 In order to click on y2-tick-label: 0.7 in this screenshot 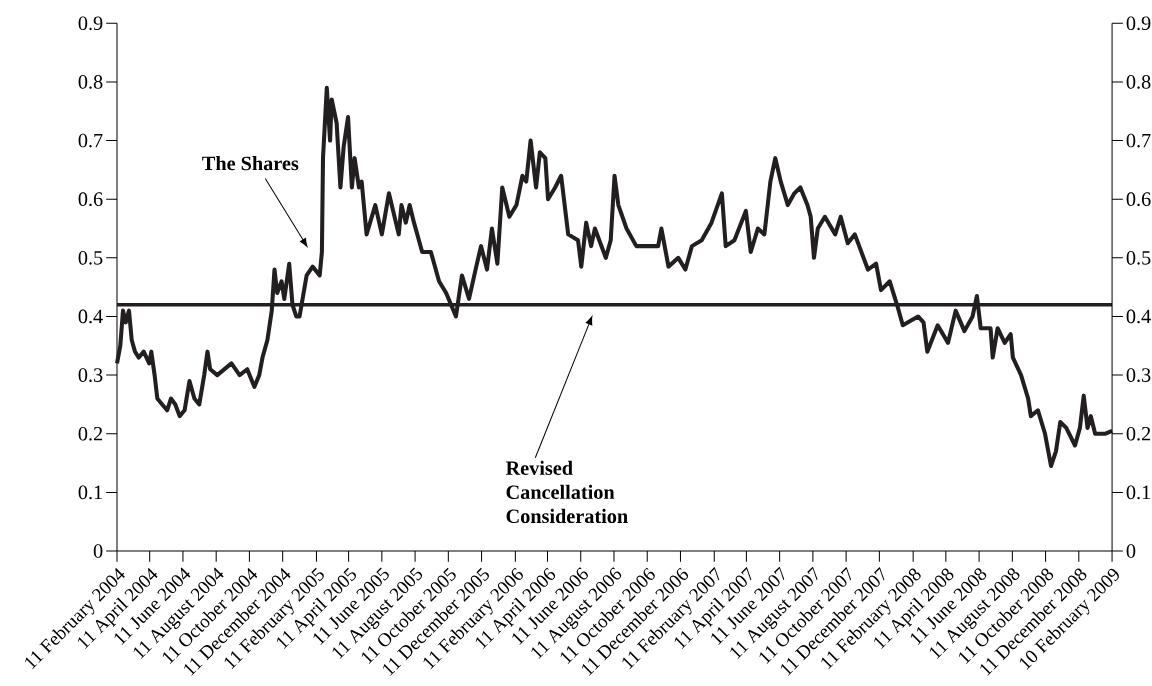, I will do `click(1138, 140)`.